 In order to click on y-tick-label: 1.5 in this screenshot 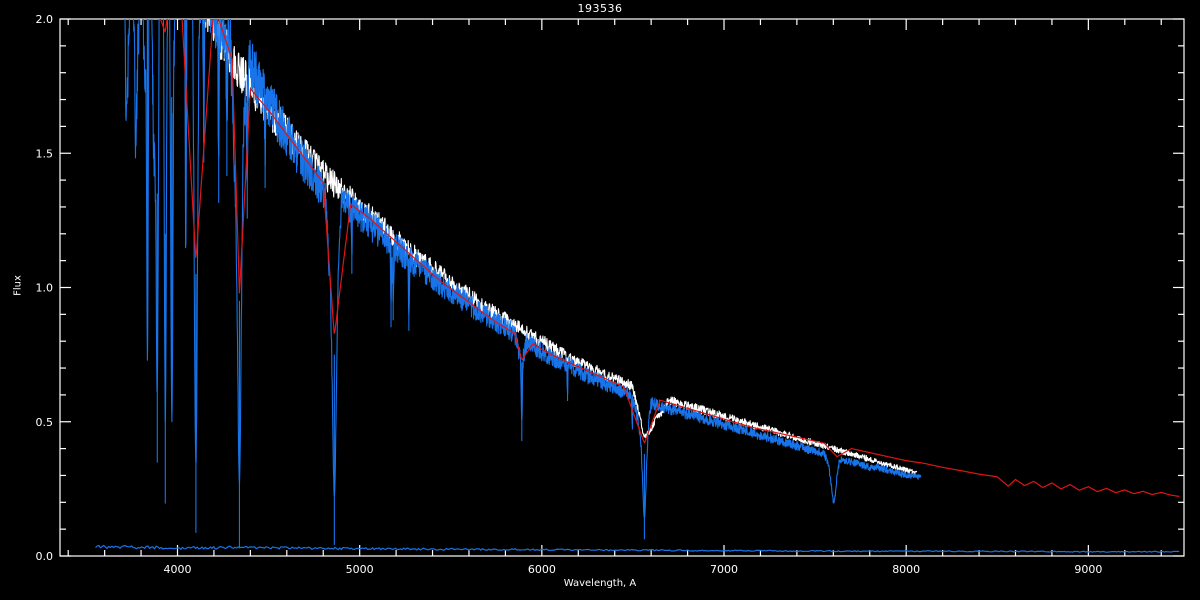, I will do `click(45, 153)`.